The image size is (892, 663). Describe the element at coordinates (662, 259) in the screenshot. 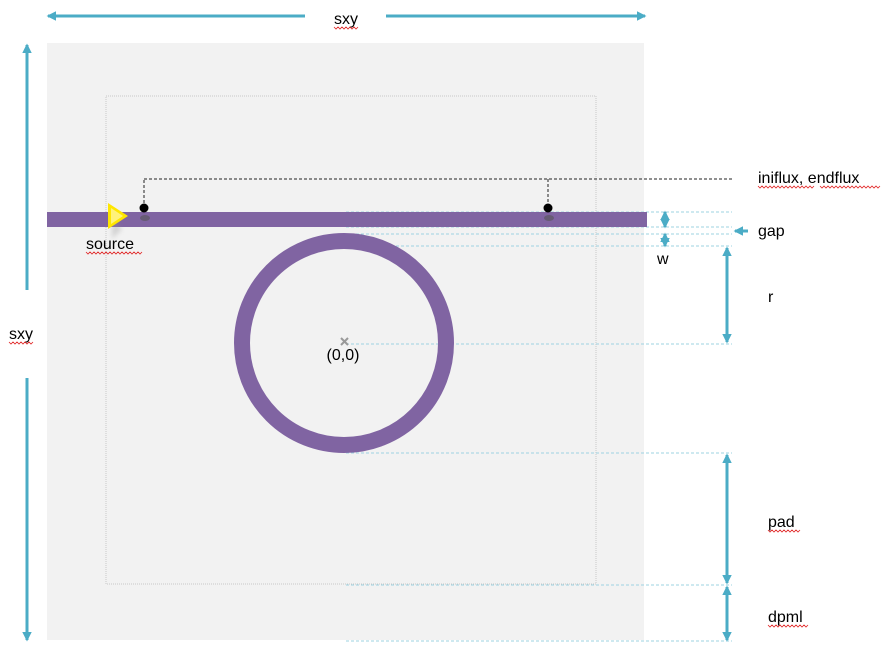

I see `w-label: w` at that location.